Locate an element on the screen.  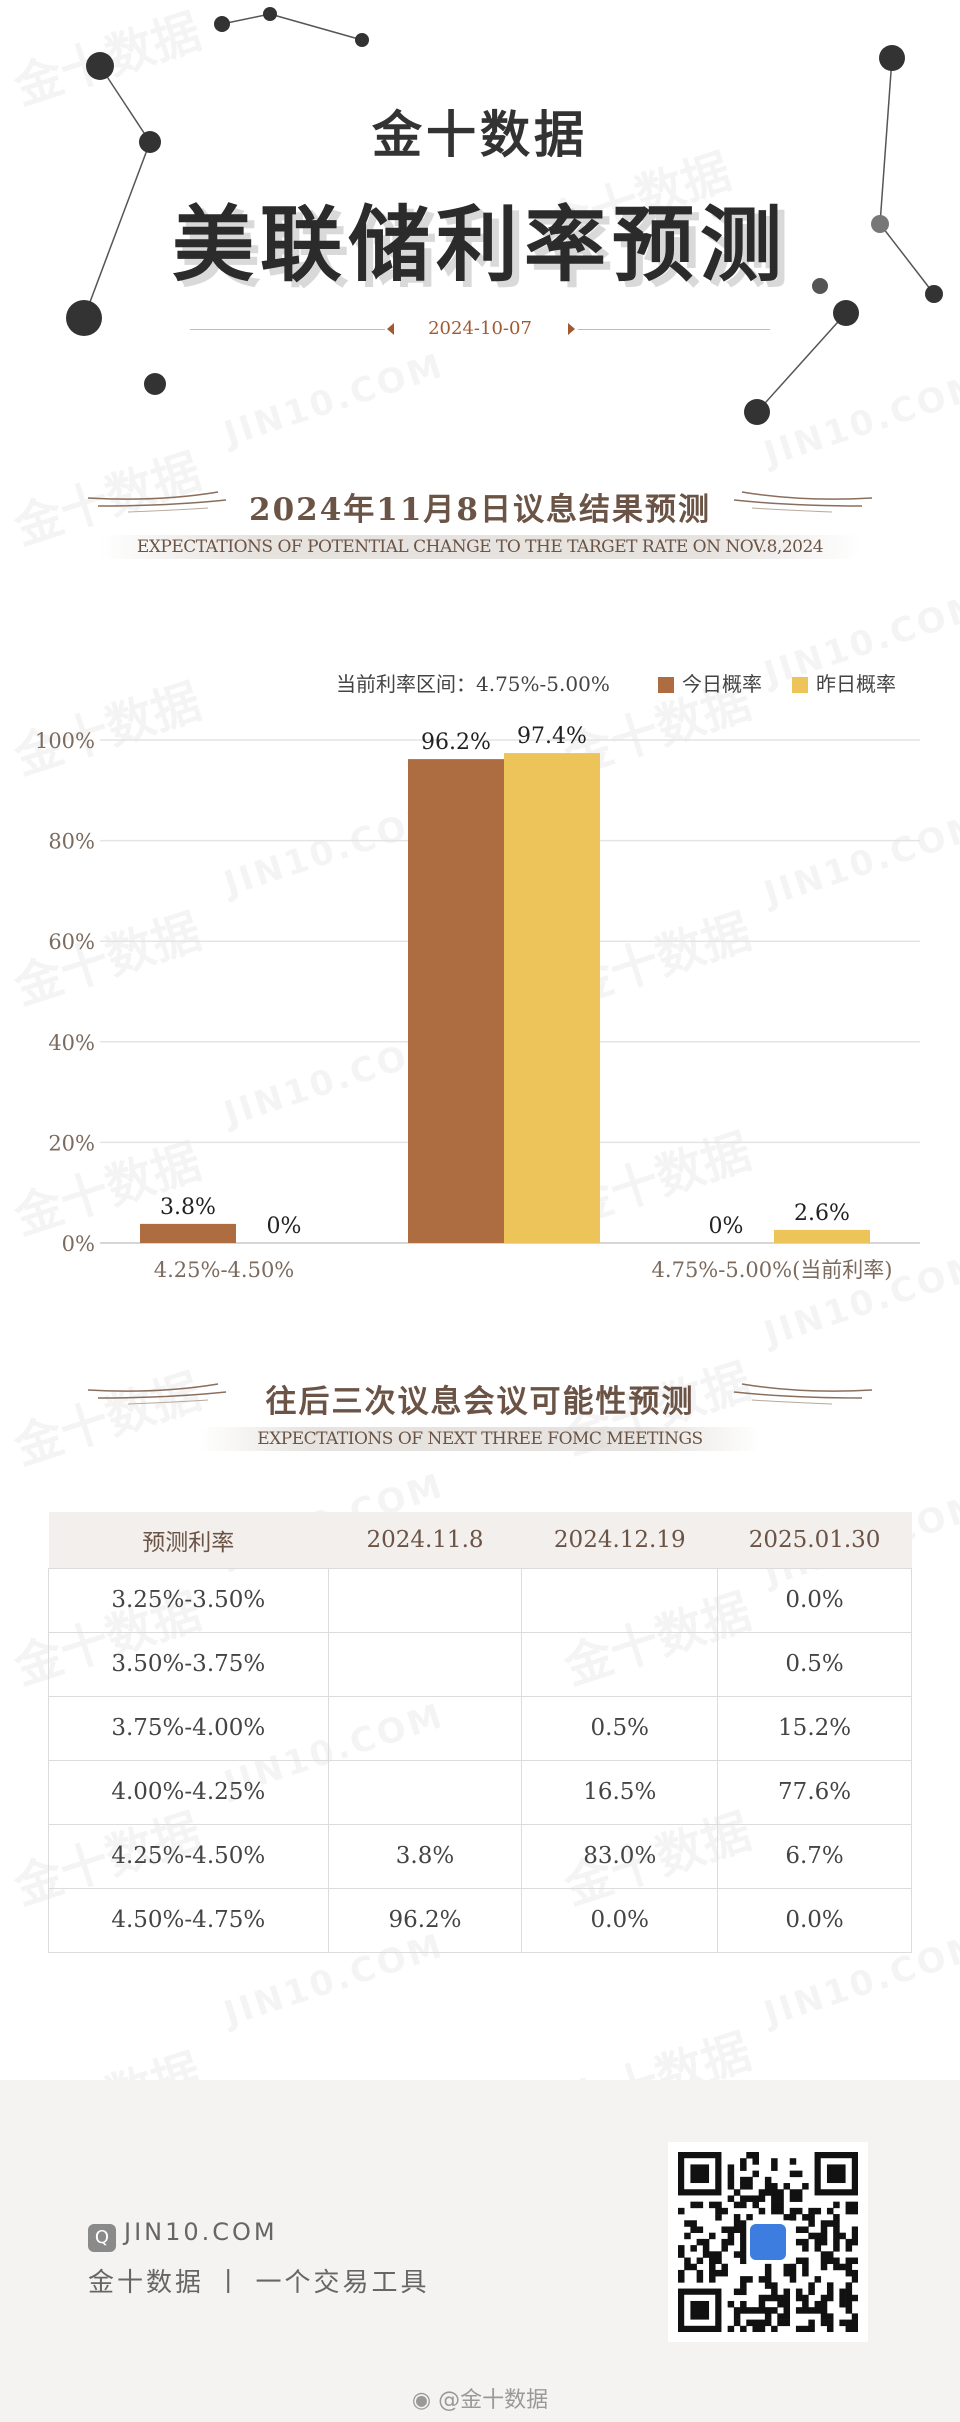
weibo-handle: ◉ @金十数据 is located at coordinates (480, 2398).